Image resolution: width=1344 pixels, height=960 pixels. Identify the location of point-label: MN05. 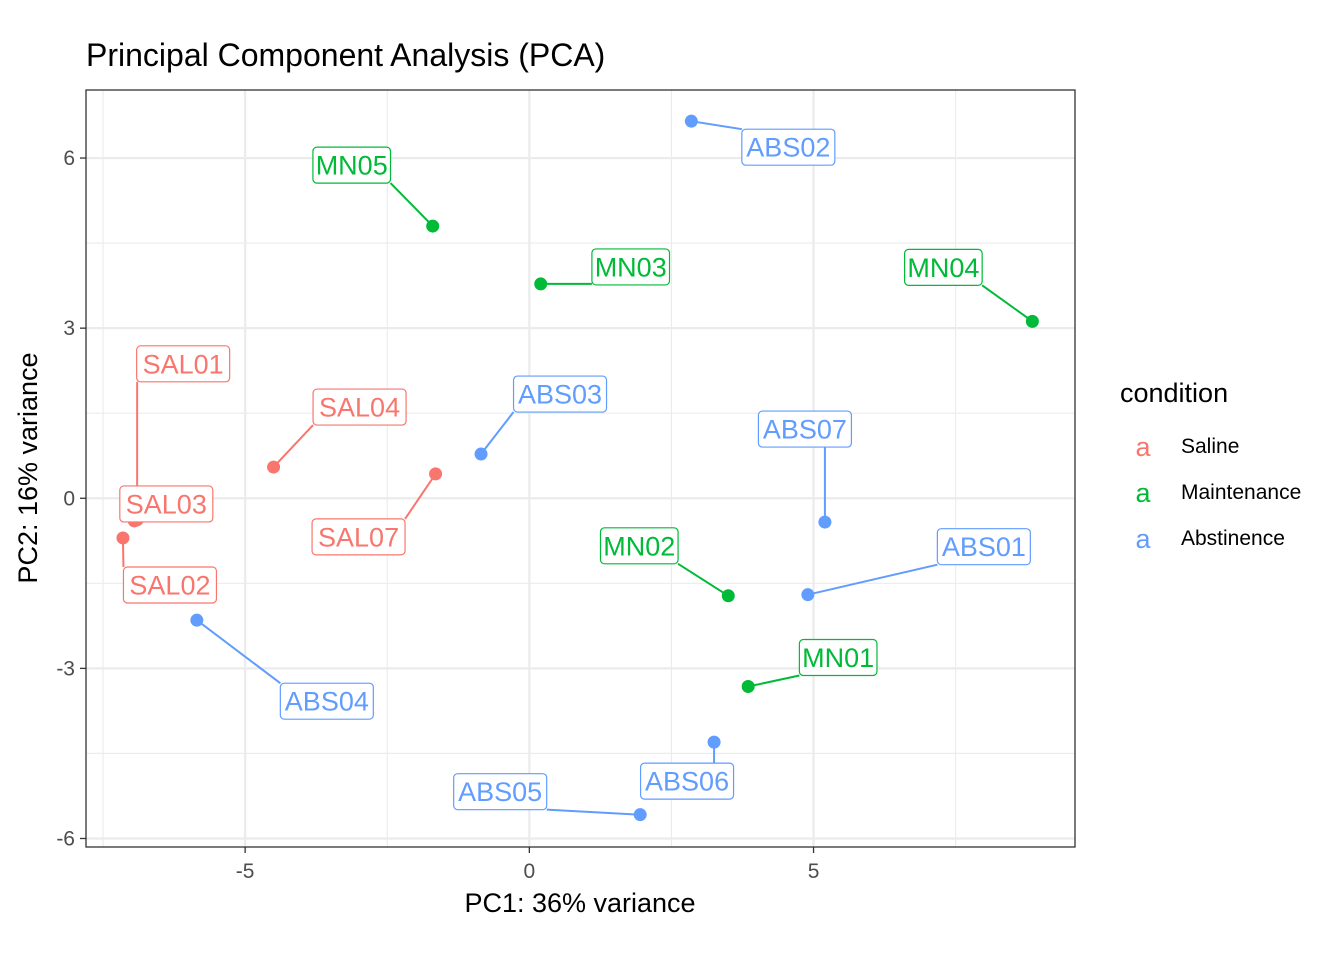
(352, 165).